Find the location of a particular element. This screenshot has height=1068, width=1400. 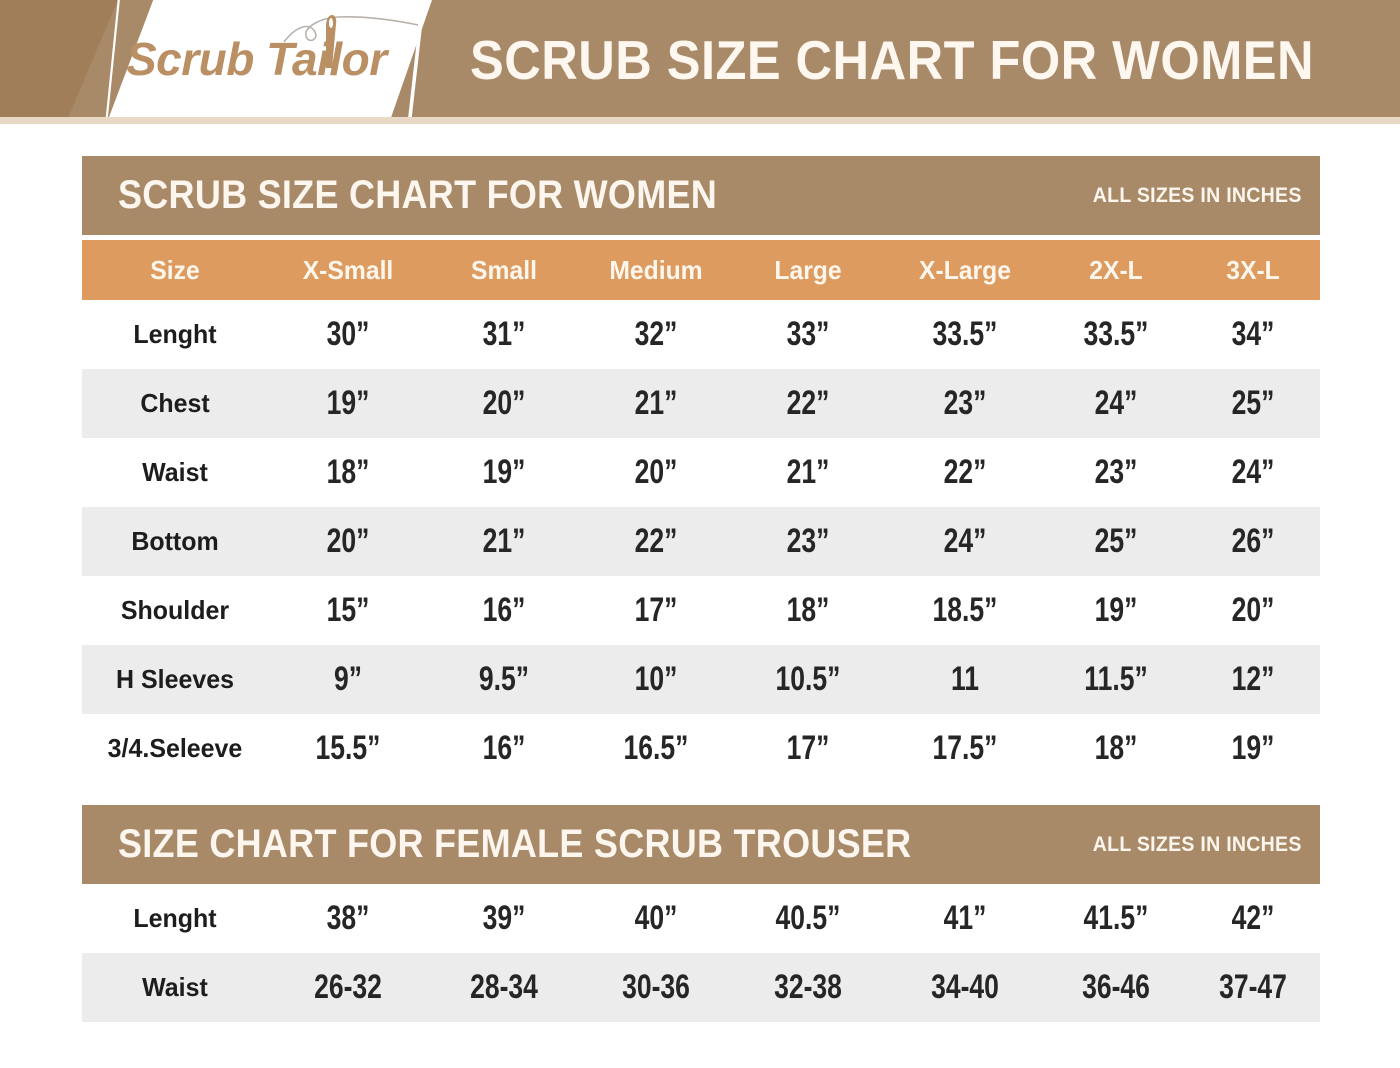

row-value: 26-32 is located at coordinates (348, 987).